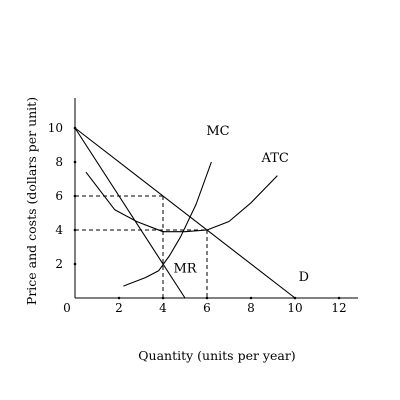 Image resolution: width=400 pixels, height=400 pixels. I want to click on y-axis-title: Price and costs (dollars per unit), so click(31, 201).